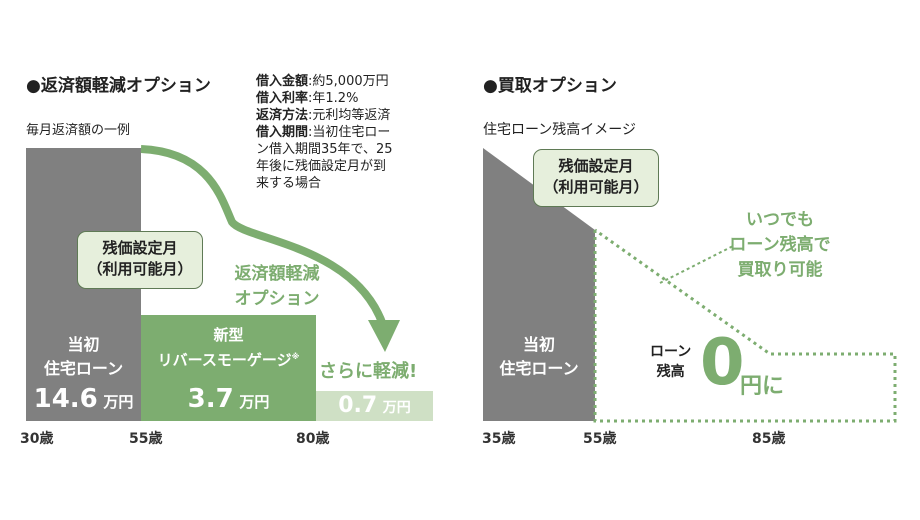  I want to click on right-initial-loan-label: 当初 住宅ローン, so click(539, 356).